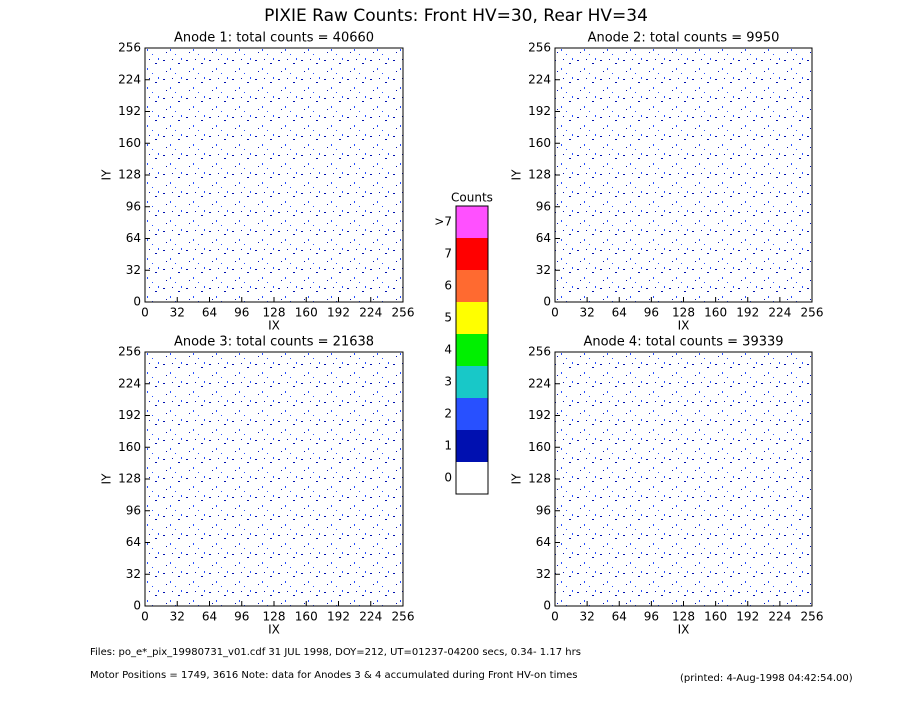 Image resolution: width=913 pixels, height=705 pixels. I want to click on colorbar-label: 6, so click(448, 286).